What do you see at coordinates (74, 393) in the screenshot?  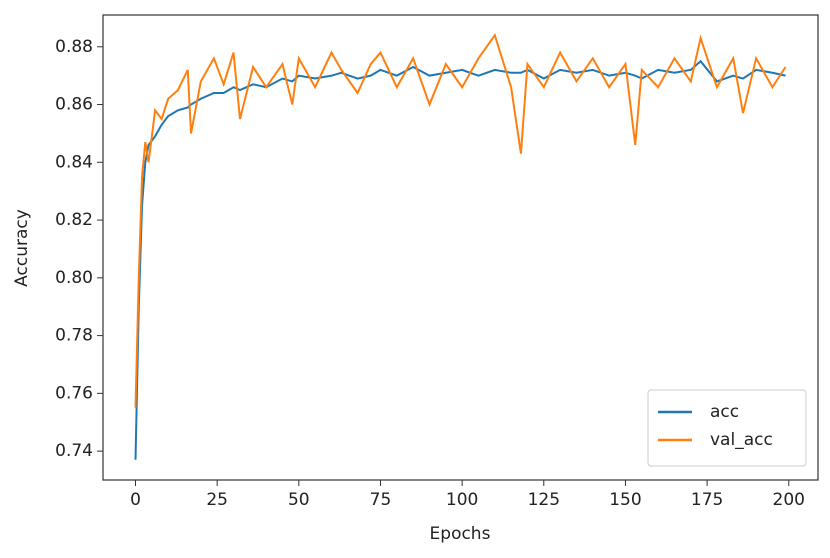 I see `y-tick-label: 0.76` at bounding box center [74, 393].